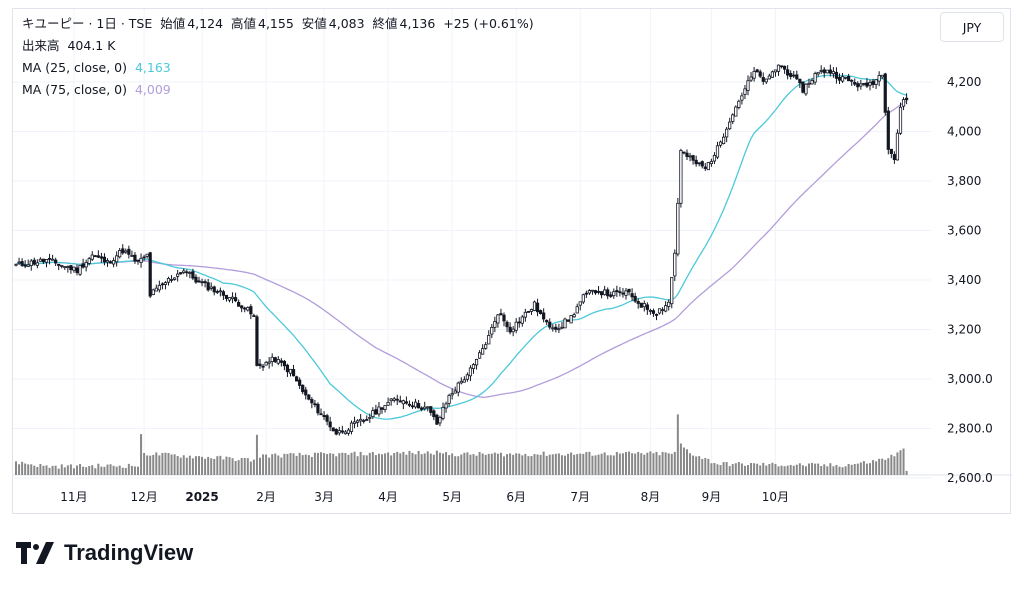 The image size is (1024, 590). What do you see at coordinates (104, 553) in the screenshot?
I see `tradingview-logo: TradingView` at bounding box center [104, 553].